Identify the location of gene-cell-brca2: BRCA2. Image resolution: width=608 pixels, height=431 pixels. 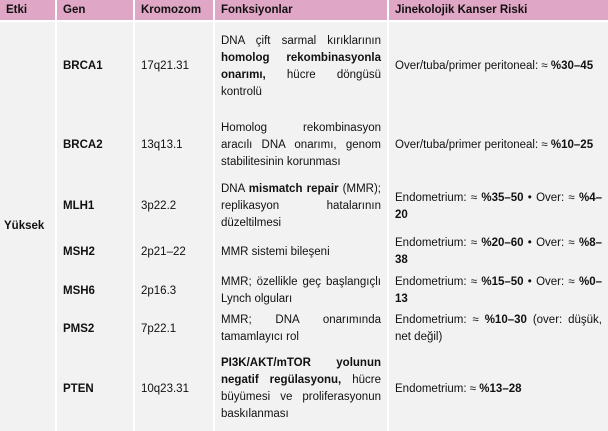
(96, 145).